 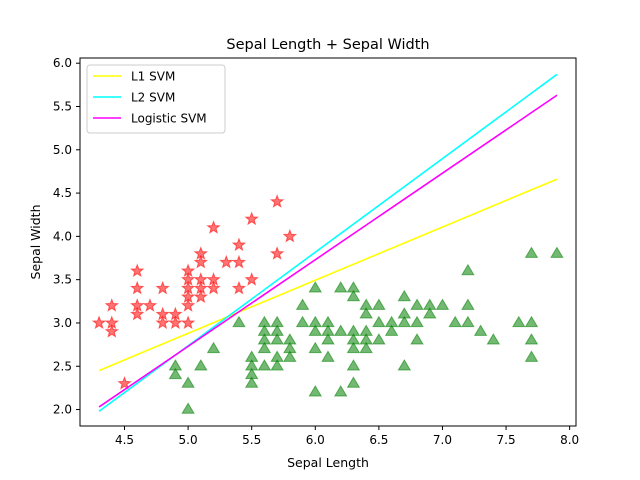 I want to click on legend-box, so click(x=156, y=99).